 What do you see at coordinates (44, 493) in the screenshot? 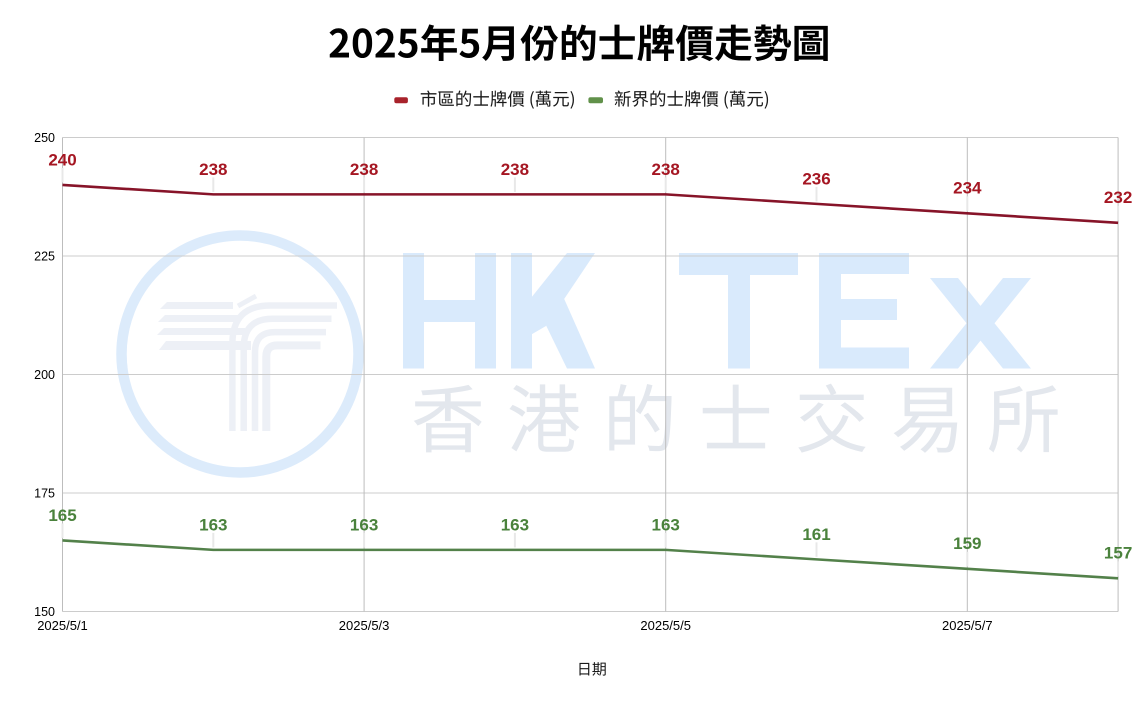
I see `svg-text: 175` at bounding box center [44, 493].